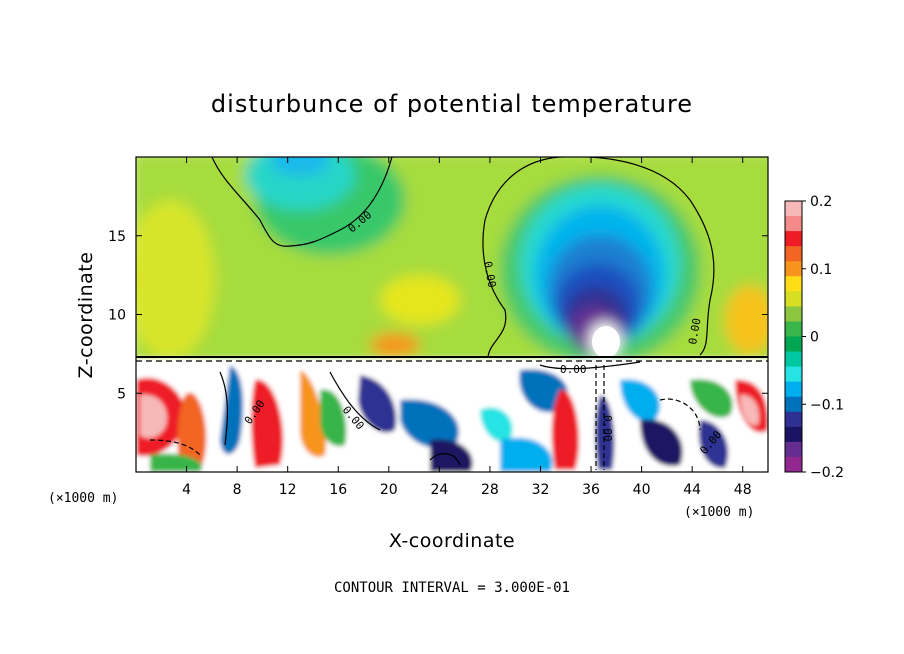 The image size is (904, 654). Describe the element at coordinates (719, 512) in the screenshot. I see `x-unit-label-right: (×1000 m)` at that location.